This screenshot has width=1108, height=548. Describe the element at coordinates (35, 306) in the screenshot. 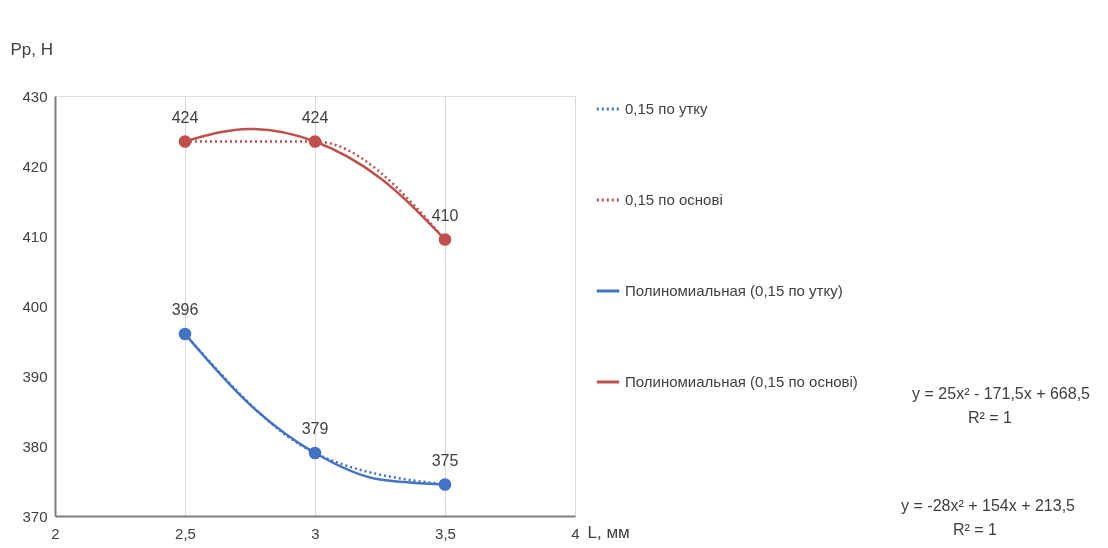

I see `y-tick-label: 400` at that location.